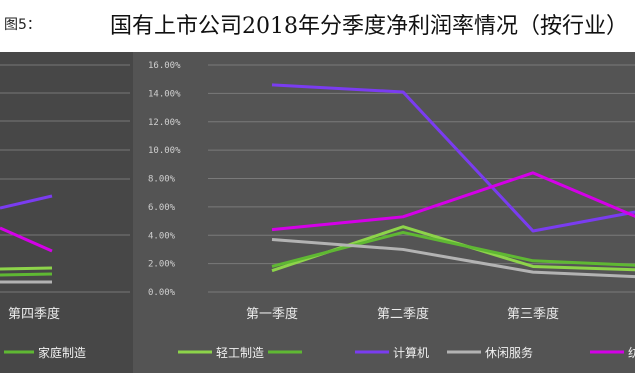 The width and height of the screenshot is (635, 373). I want to click on left-series-green-dark, so click(26, 274).